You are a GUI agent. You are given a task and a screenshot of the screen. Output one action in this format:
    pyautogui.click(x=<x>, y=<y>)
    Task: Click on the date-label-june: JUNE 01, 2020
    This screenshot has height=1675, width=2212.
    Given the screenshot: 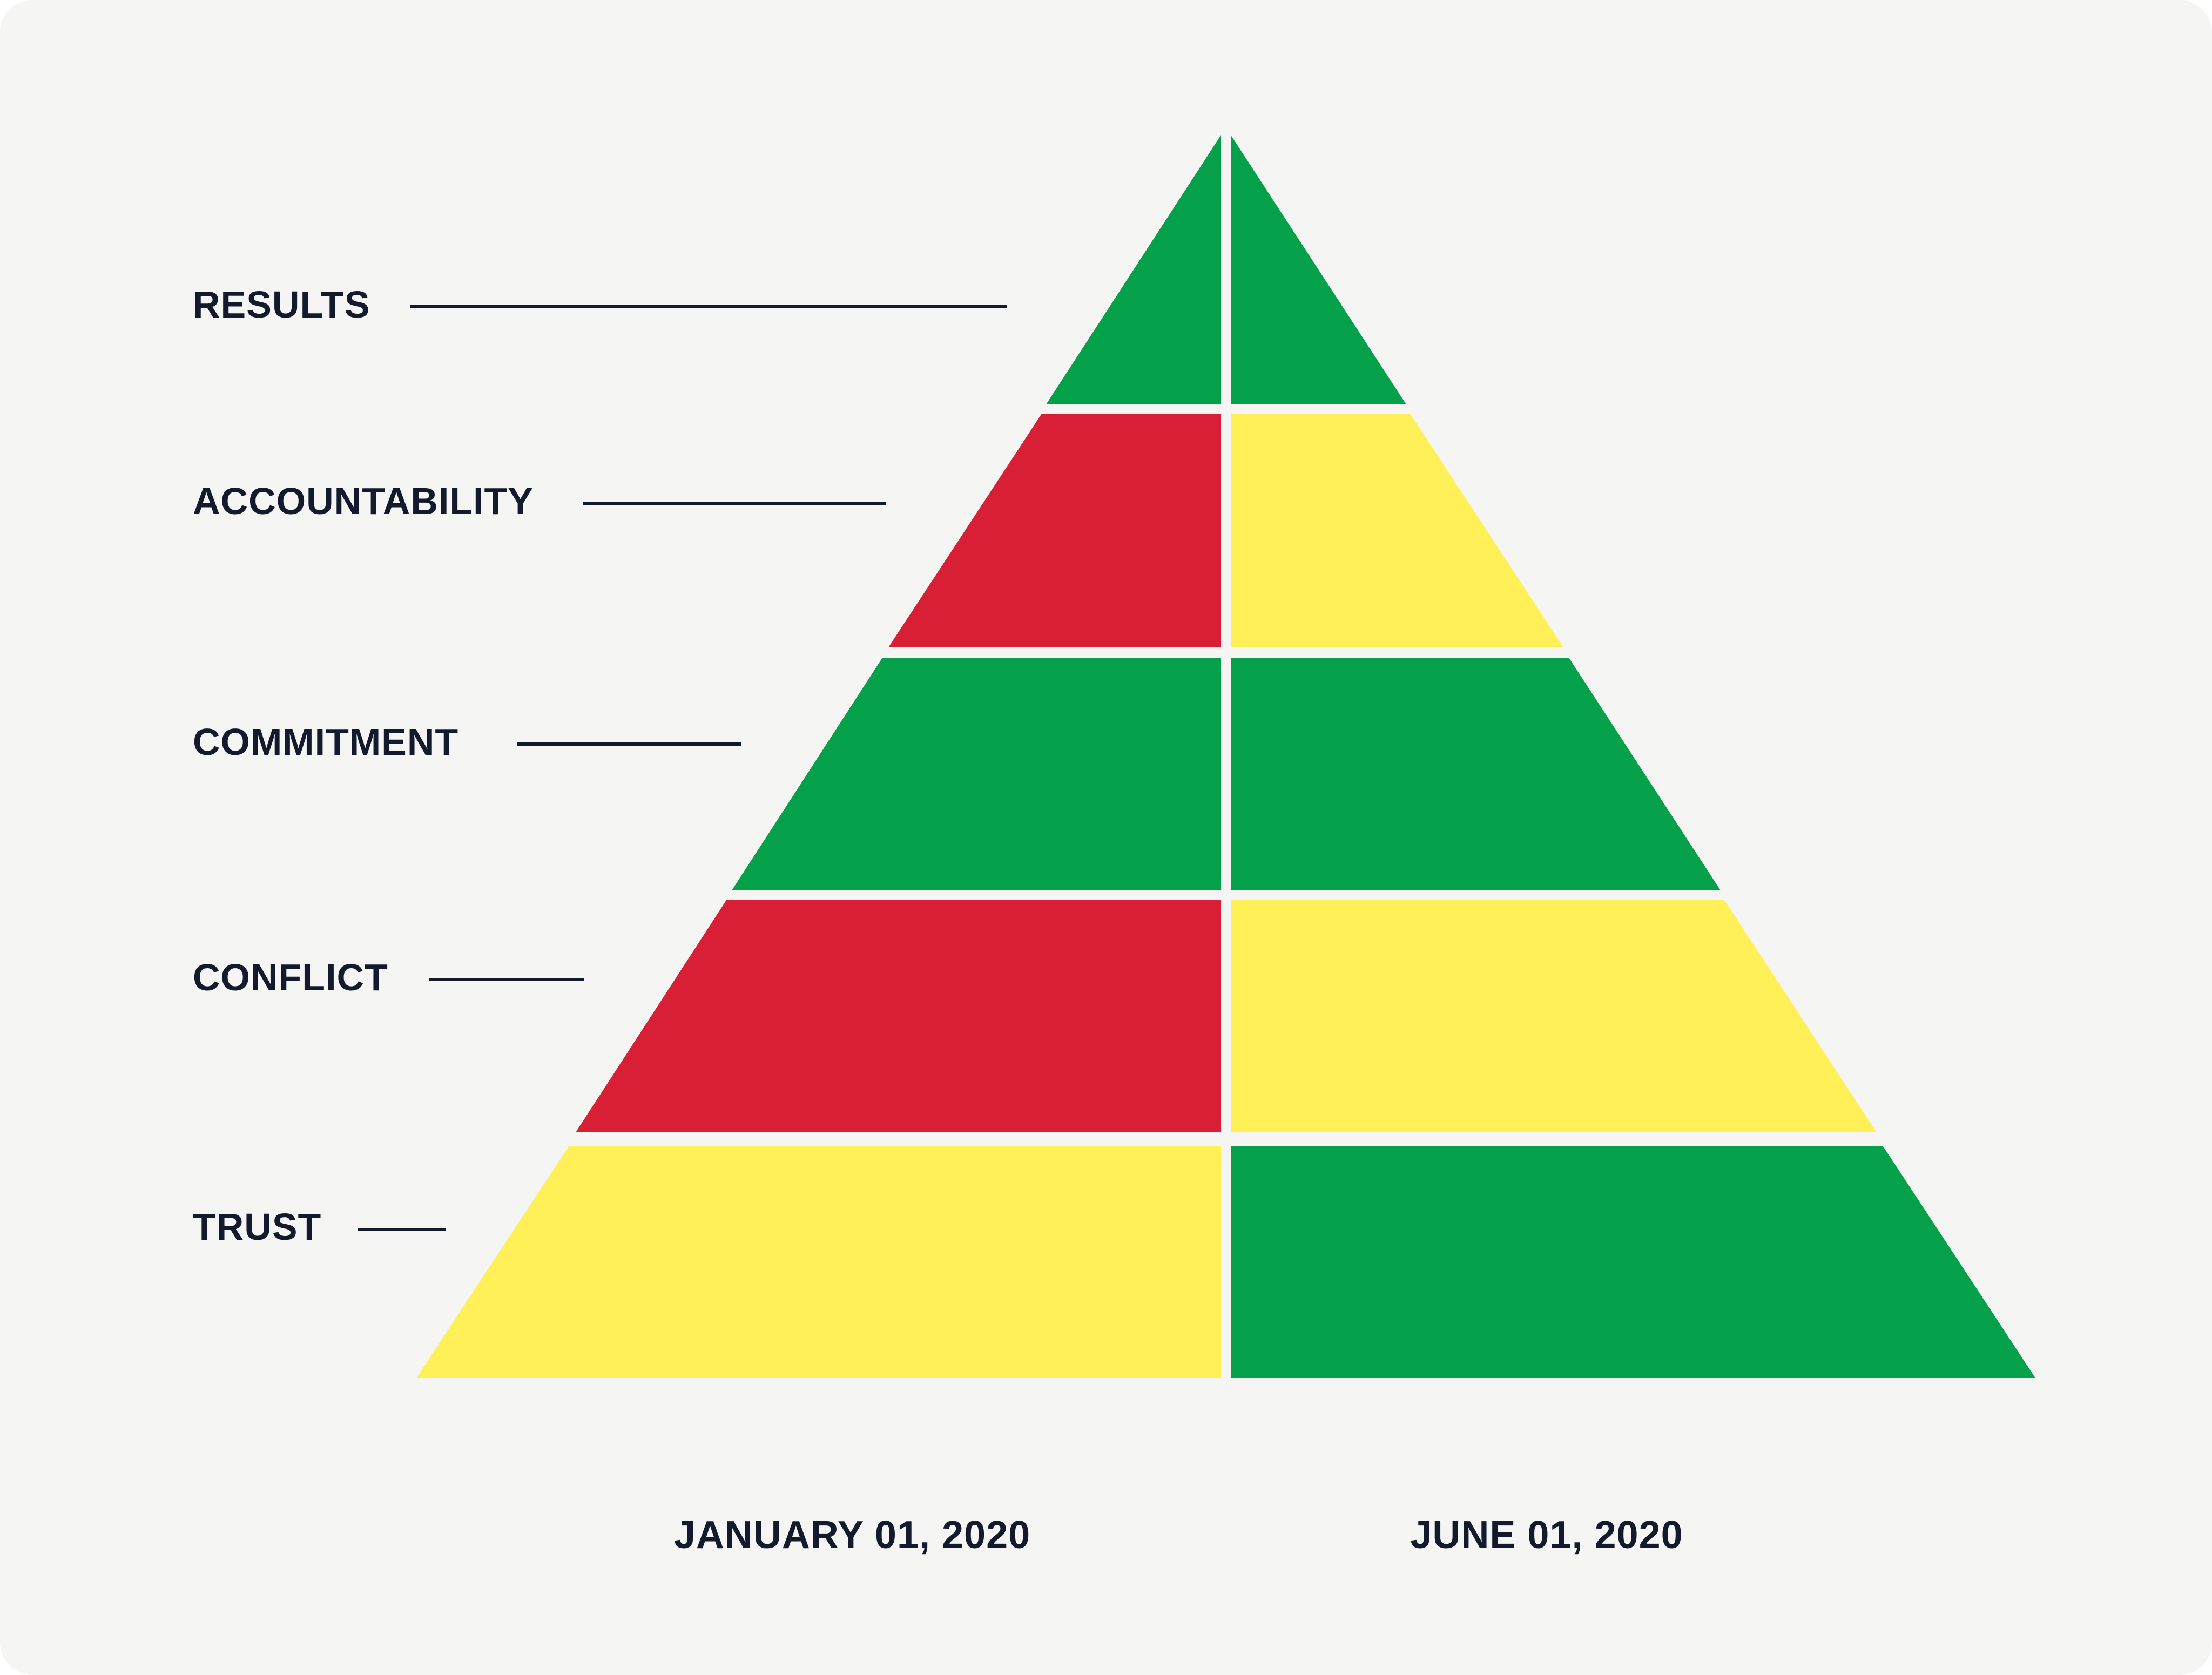 What is the action you would take?
    pyautogui.click(x=1546, y=1535)
    